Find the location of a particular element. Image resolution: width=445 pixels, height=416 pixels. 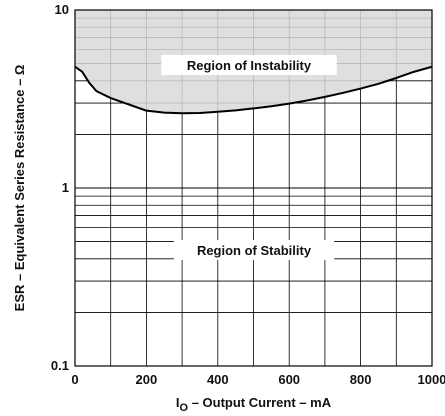

y-tick-label: 0.1 is located at coordinates (60, 365).